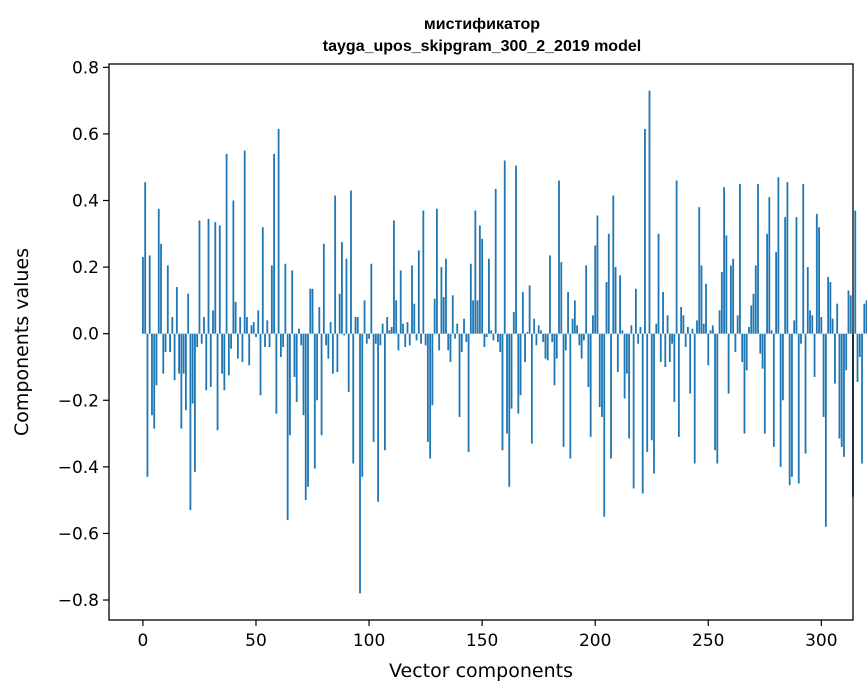 The height and width of the screenshot is (696, 867). I want to click on y-tick-label: −0.8, so click(78, 601).